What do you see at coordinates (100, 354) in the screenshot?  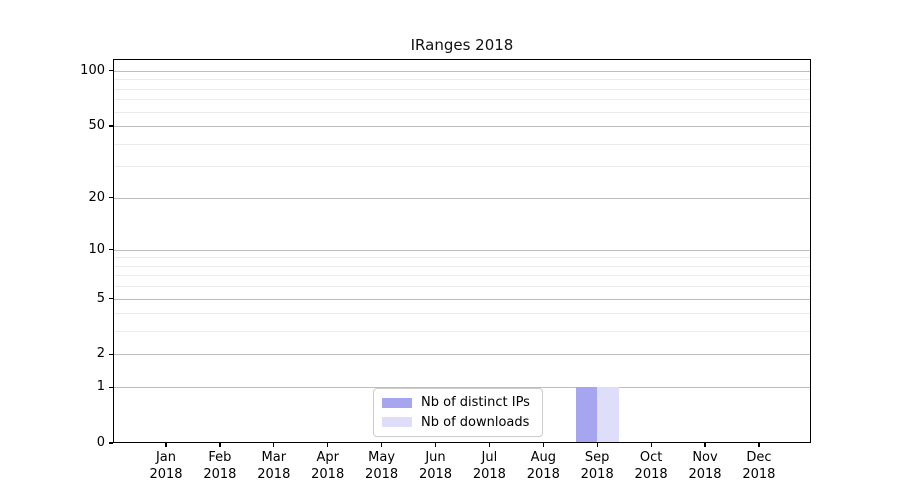 I see `y-tick-label: 2` at bounding box center [100, 354].